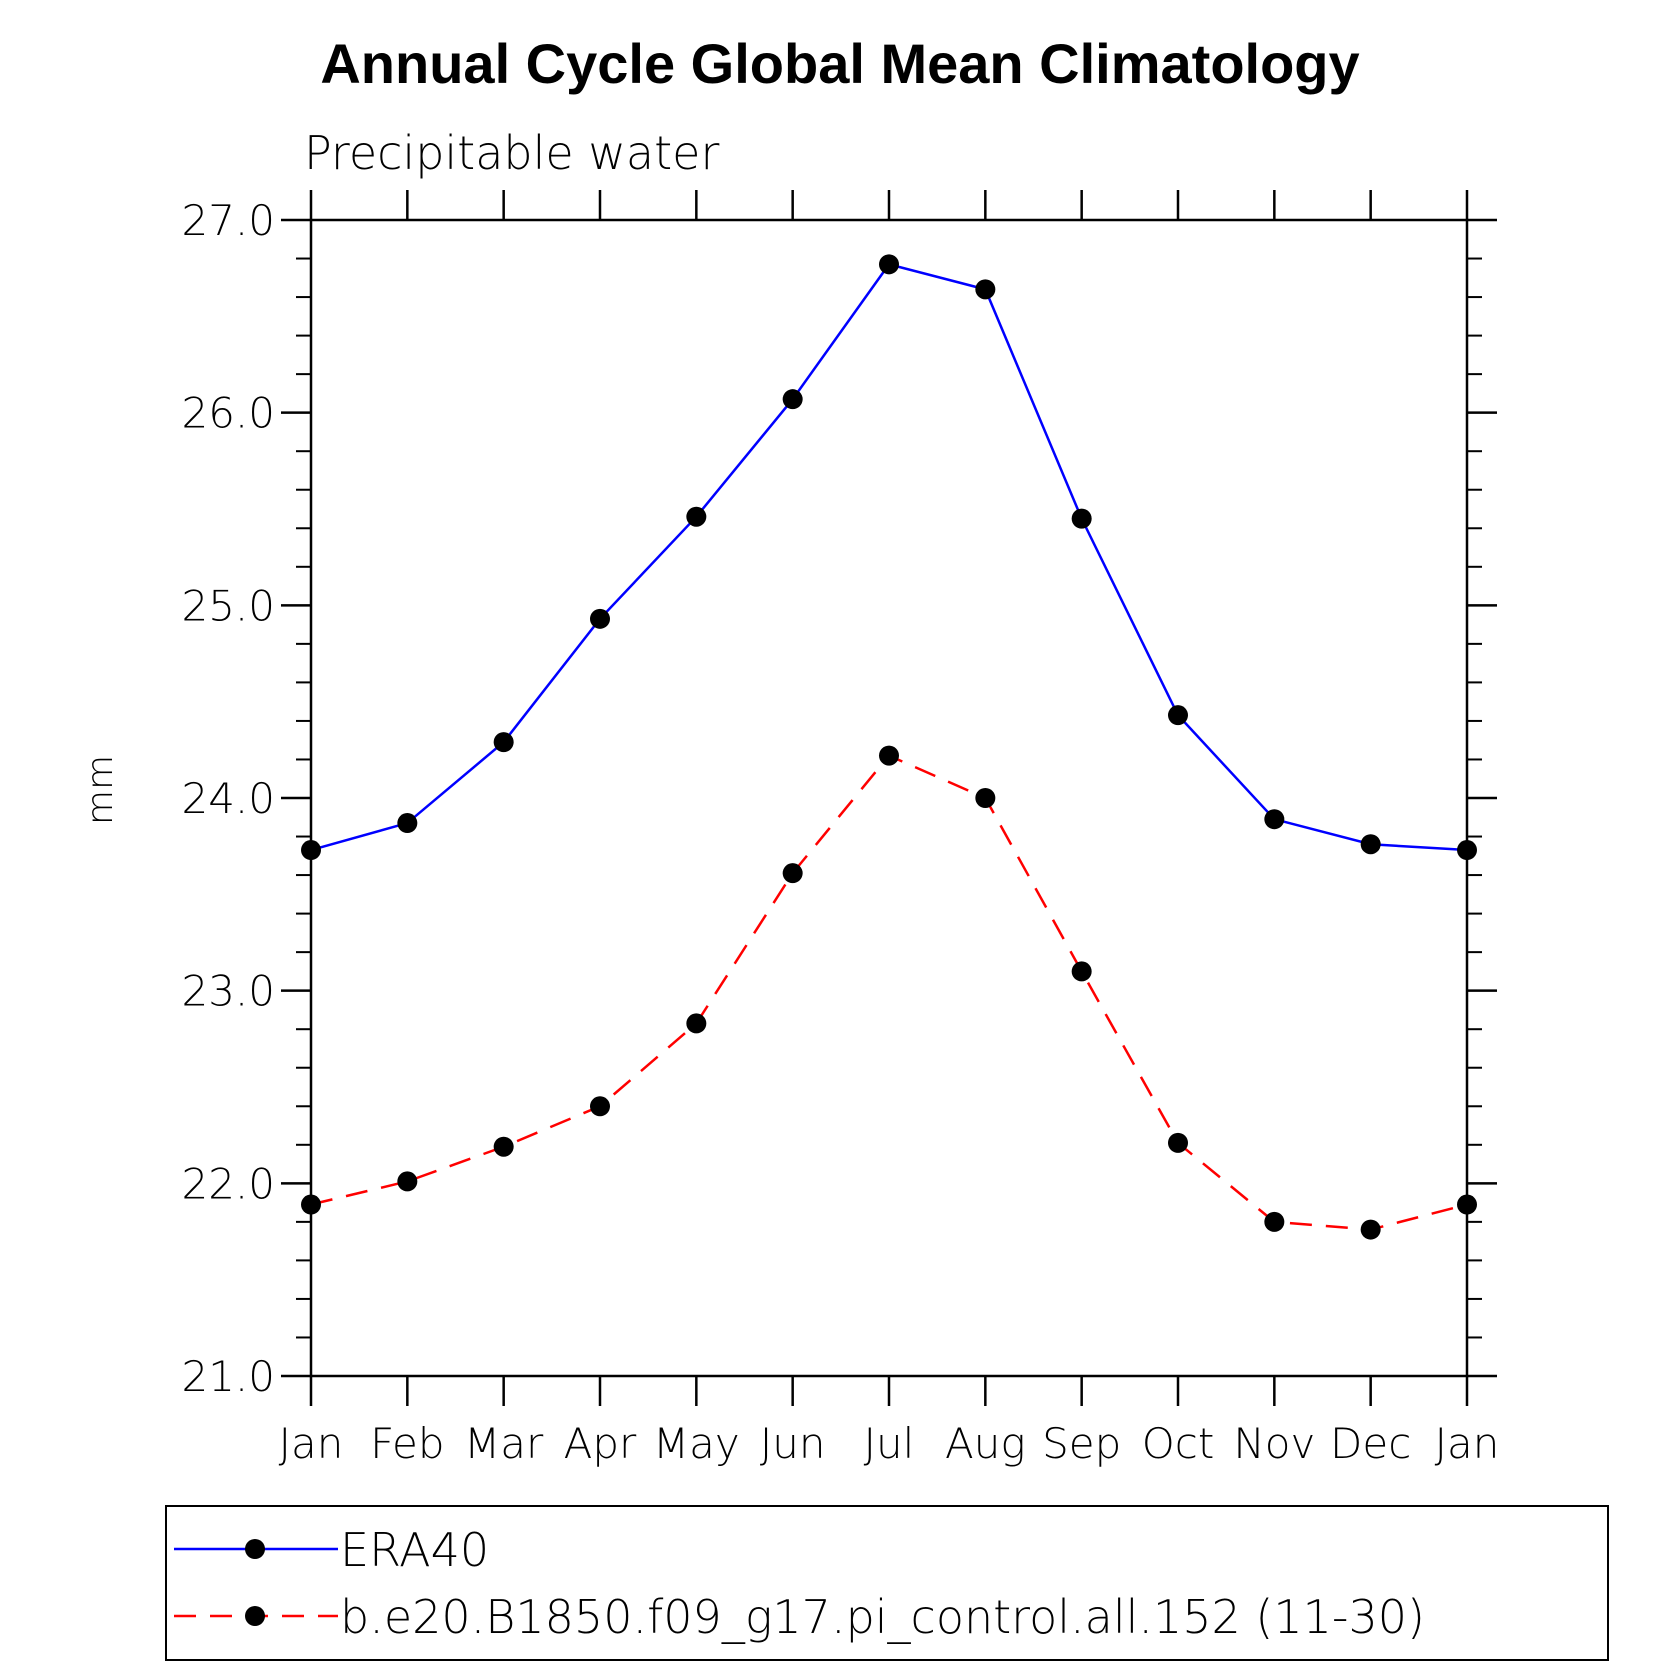 This screenshot has width=1680, height=1680. I want to click on y-tick-label: 22.0, so click(228, 1183).